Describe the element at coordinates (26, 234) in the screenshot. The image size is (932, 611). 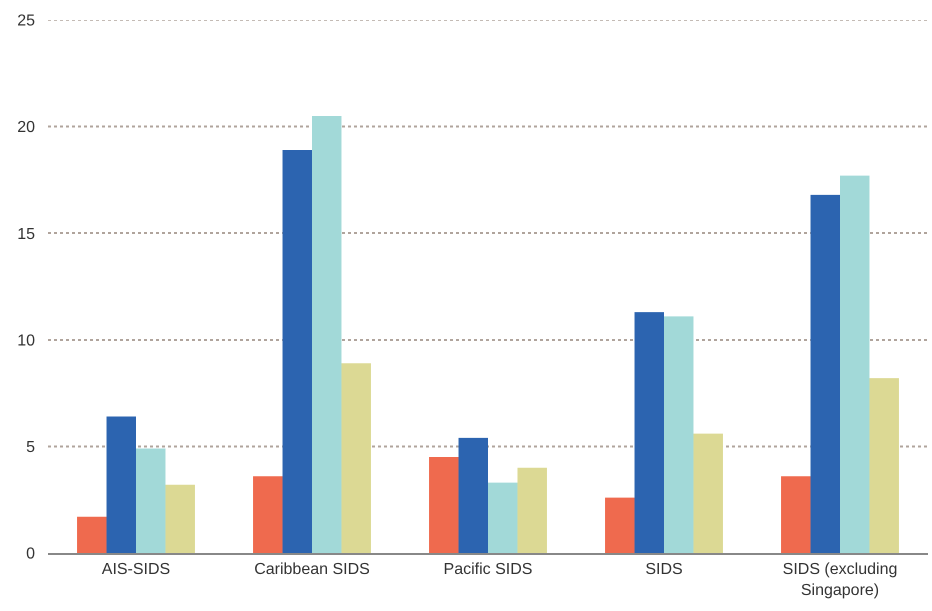
I see `y-tick-label: 15` at that location.